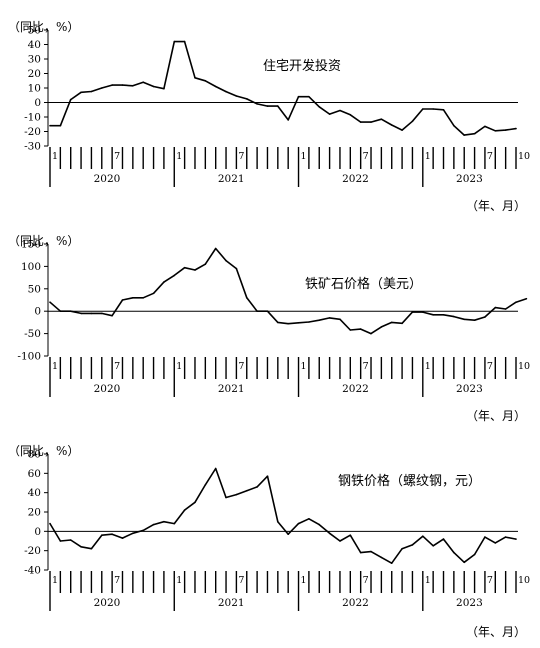  What do you see at coordinates (32, 147) in the screenshot?
I see `y-tick-label: -30` at bounding box center [32, 147].